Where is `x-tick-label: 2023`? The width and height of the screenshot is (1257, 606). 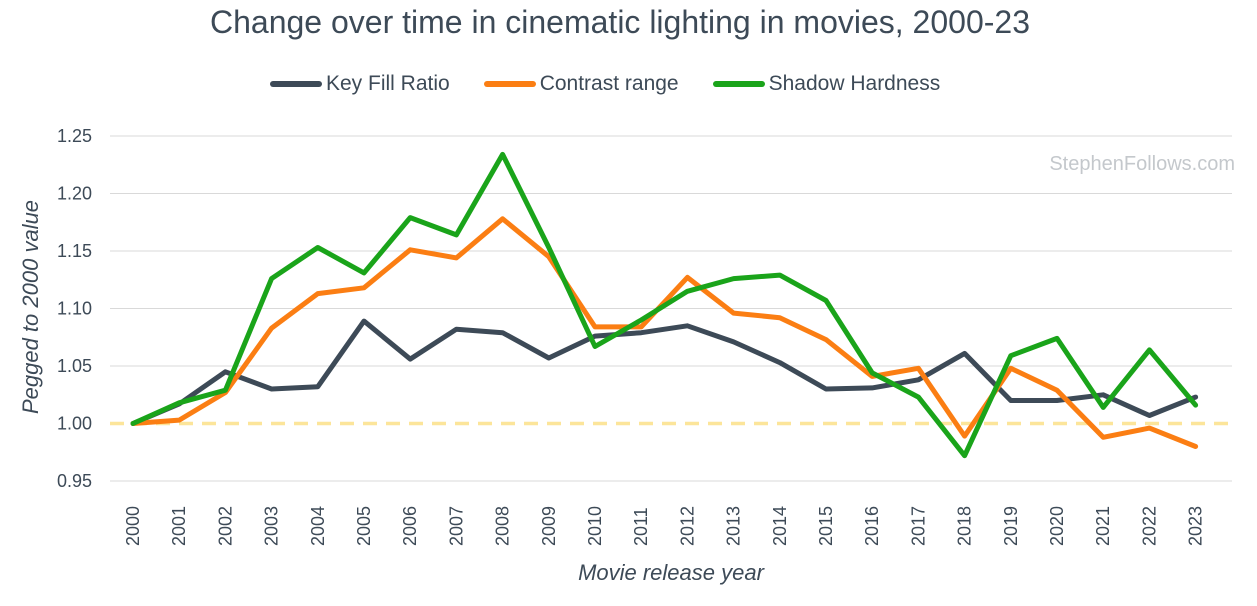
x-tick-label: 2023 is located at coordinates (1196, 526).